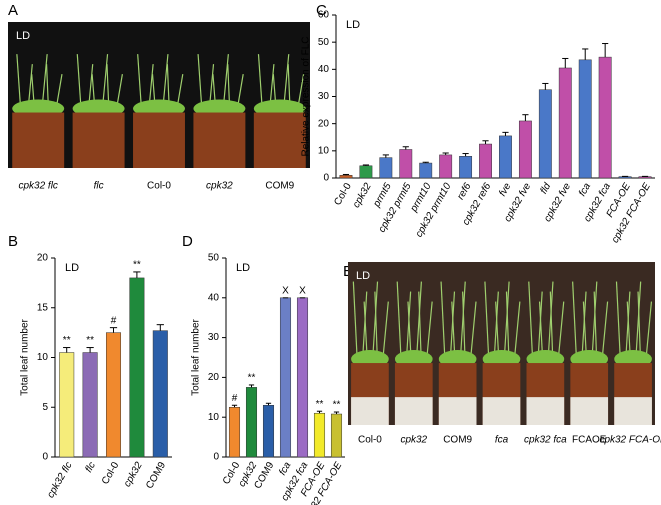  I want to click on y-tick-label: 5, so click(45, 407).